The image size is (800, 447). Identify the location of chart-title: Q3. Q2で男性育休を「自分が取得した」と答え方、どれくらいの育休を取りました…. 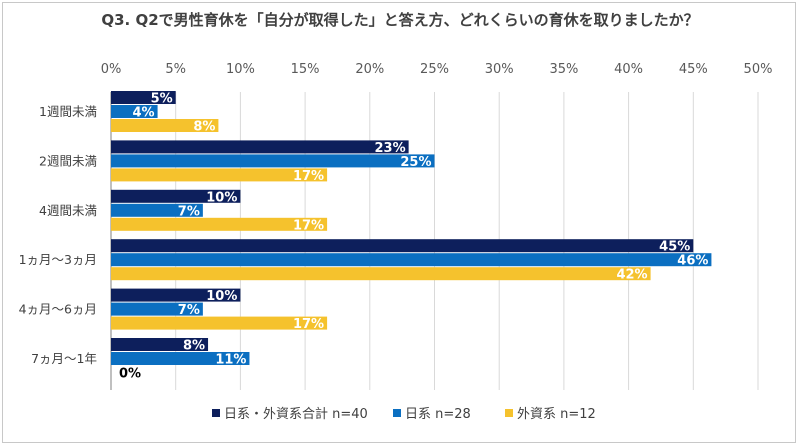
(399, 20).